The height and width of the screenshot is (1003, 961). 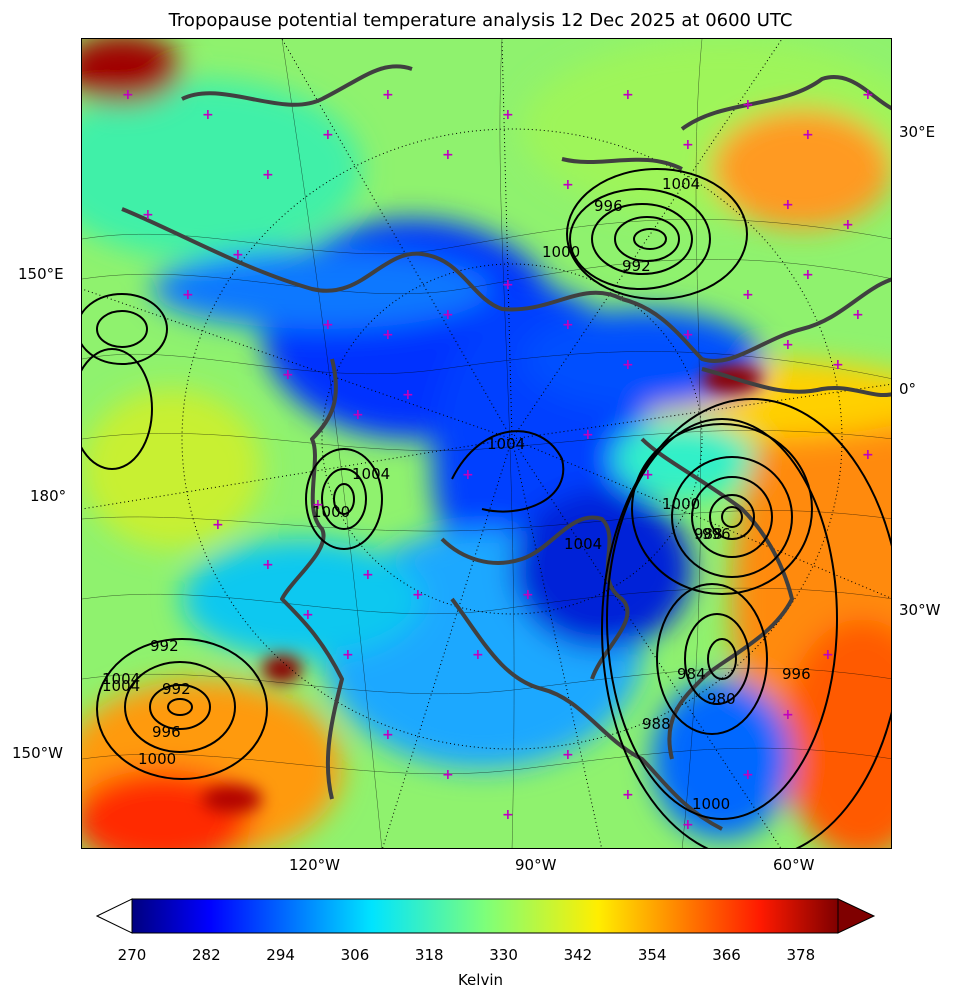 I want to click on colorbar-tick-label: 306, so click(x=355, y=955).